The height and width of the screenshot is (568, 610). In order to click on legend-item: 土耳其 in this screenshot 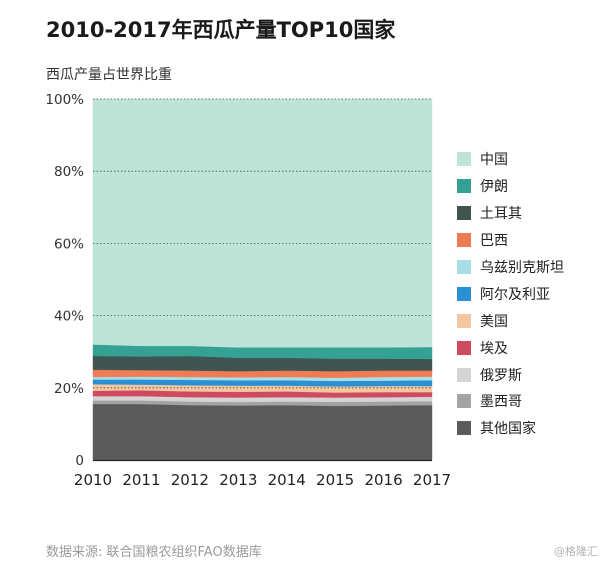, I will do `click(510, 213)`.